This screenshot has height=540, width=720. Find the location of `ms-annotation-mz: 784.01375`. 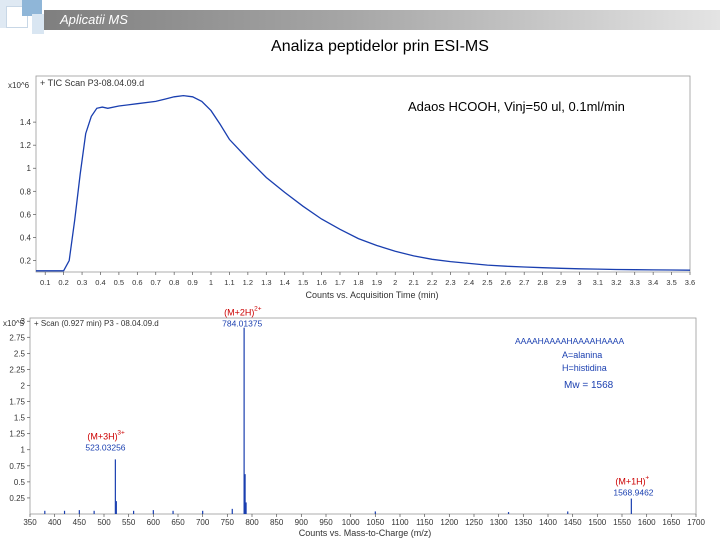

ms-annotation-mz: 784.01375 is located at coordinates (242, 324).